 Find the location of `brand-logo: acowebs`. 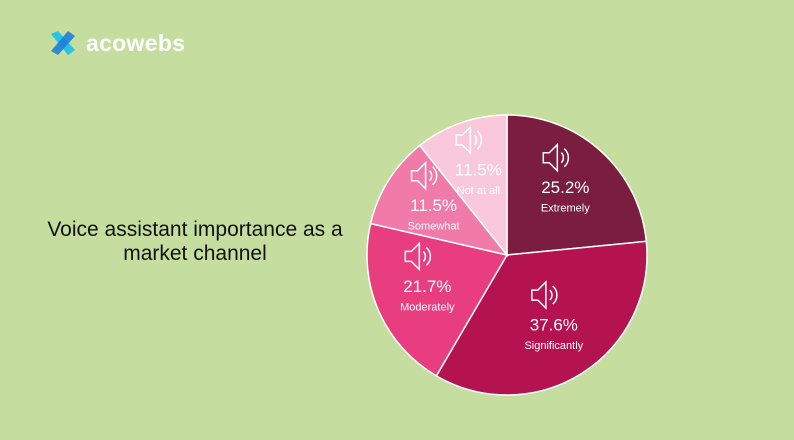

brand-logo: acowebs is located at coordinates (116, 43).